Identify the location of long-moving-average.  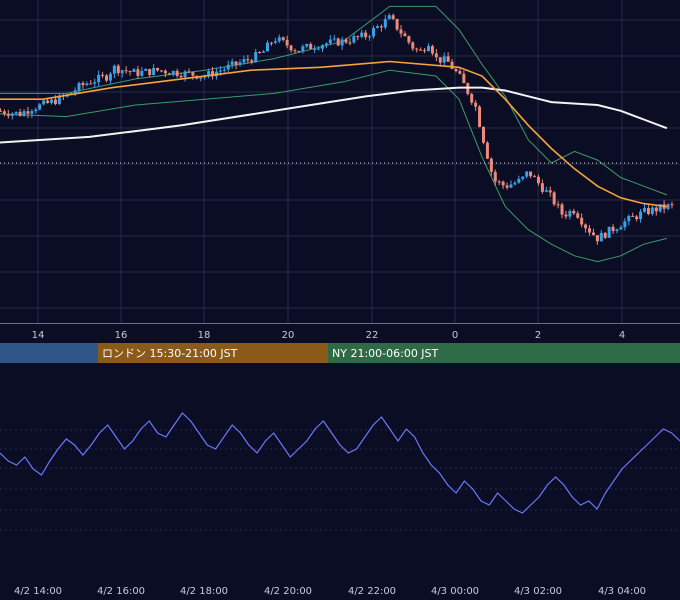
(334, 115).